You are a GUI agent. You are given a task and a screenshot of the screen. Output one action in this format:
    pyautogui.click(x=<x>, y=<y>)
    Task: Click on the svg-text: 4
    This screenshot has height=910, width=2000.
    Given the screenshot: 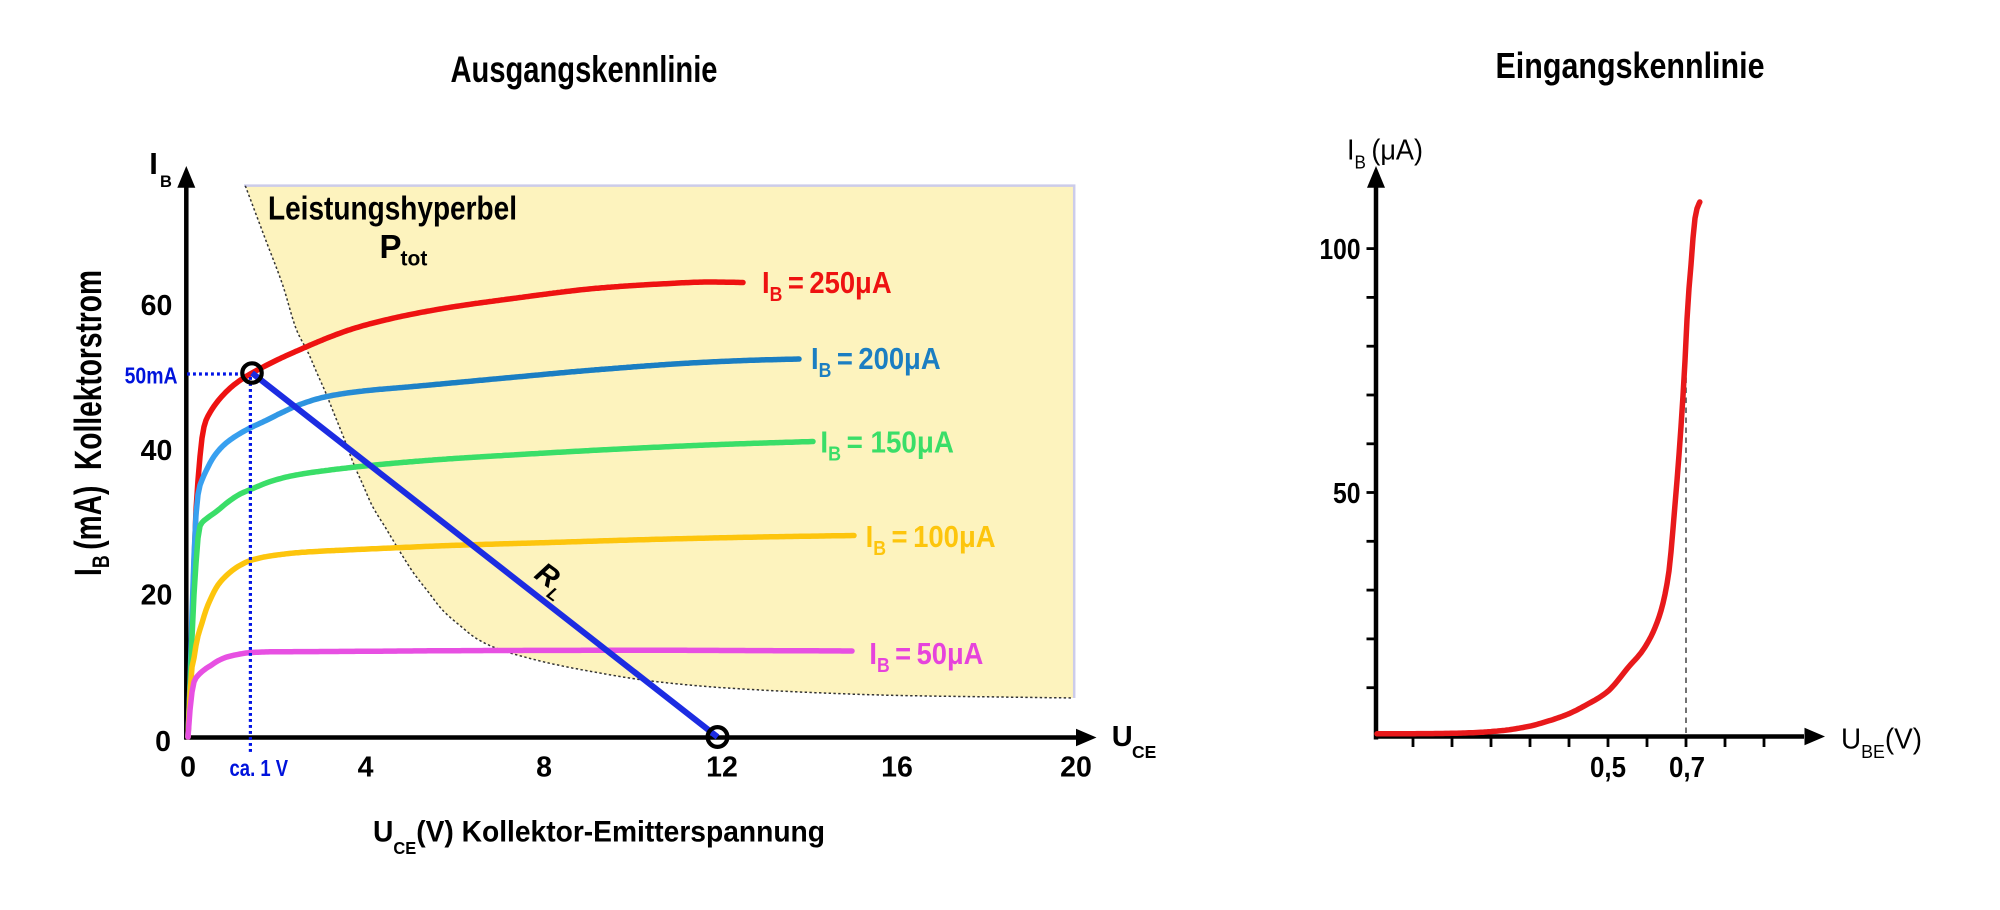 What is the action you would take?
    pyautogui.click(x=366, y=768)
    